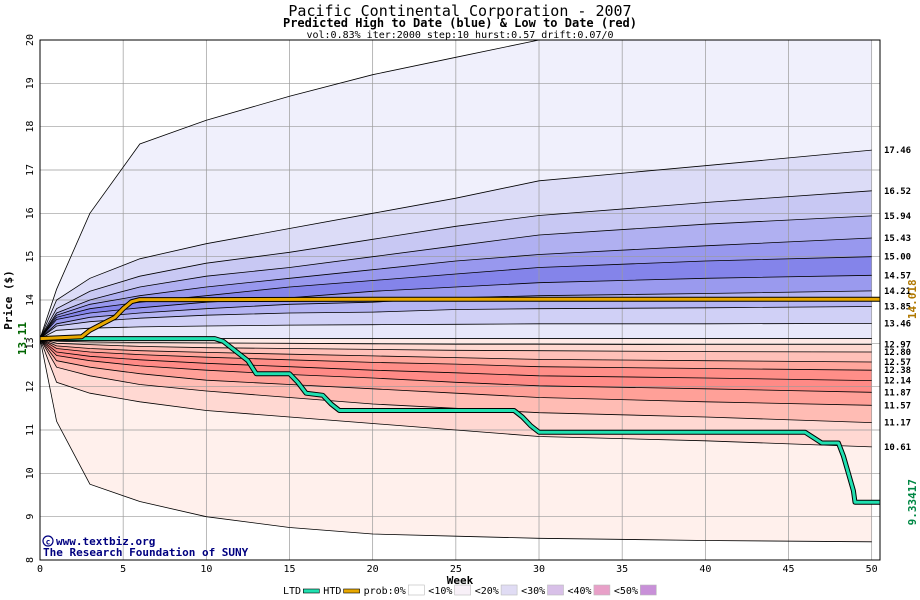 The image size is (920, 600). I want to click on level-label: 14.57, so click(897, 276).